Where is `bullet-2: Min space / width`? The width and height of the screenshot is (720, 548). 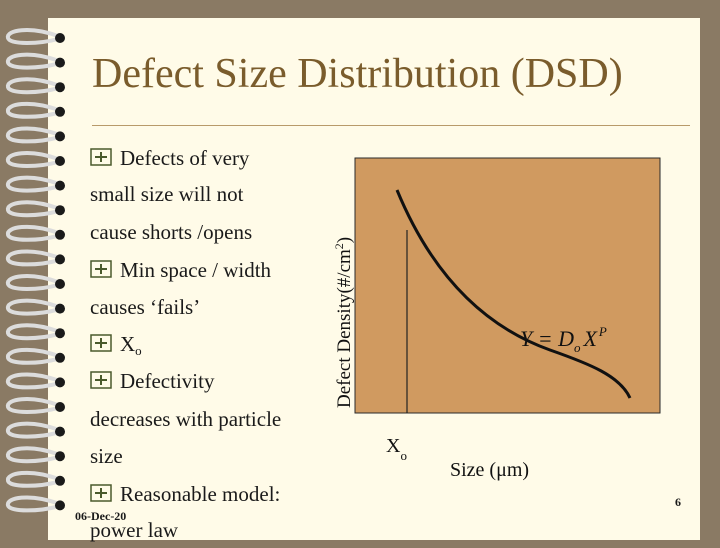
bullet-2: Min space / width is located at coordinates (180, 273).